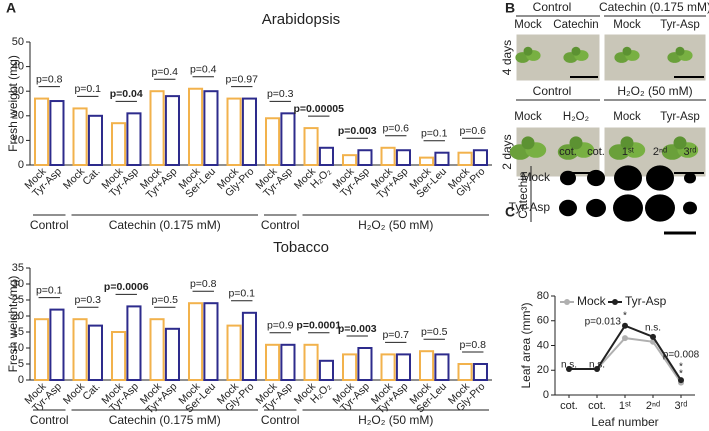 The height and width of the screenshot is (431, 709). What do you see at coordinates (628, 152) in the screenshot?
I see `leaf-column-label: 1ˢᵗ` at bounding box center [628, 152].